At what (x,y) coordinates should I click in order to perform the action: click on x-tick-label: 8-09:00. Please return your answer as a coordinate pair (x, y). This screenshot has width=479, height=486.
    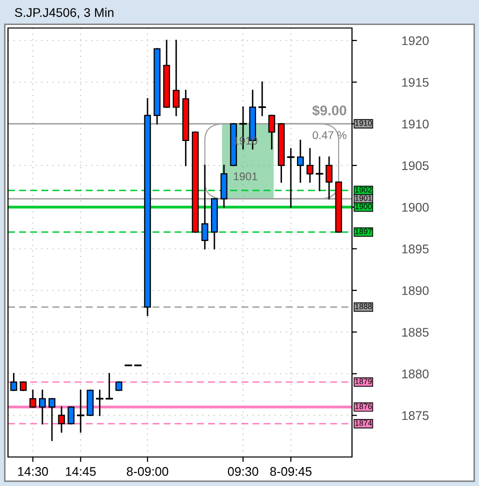
    Looking at the image, I should click on (147, 471).